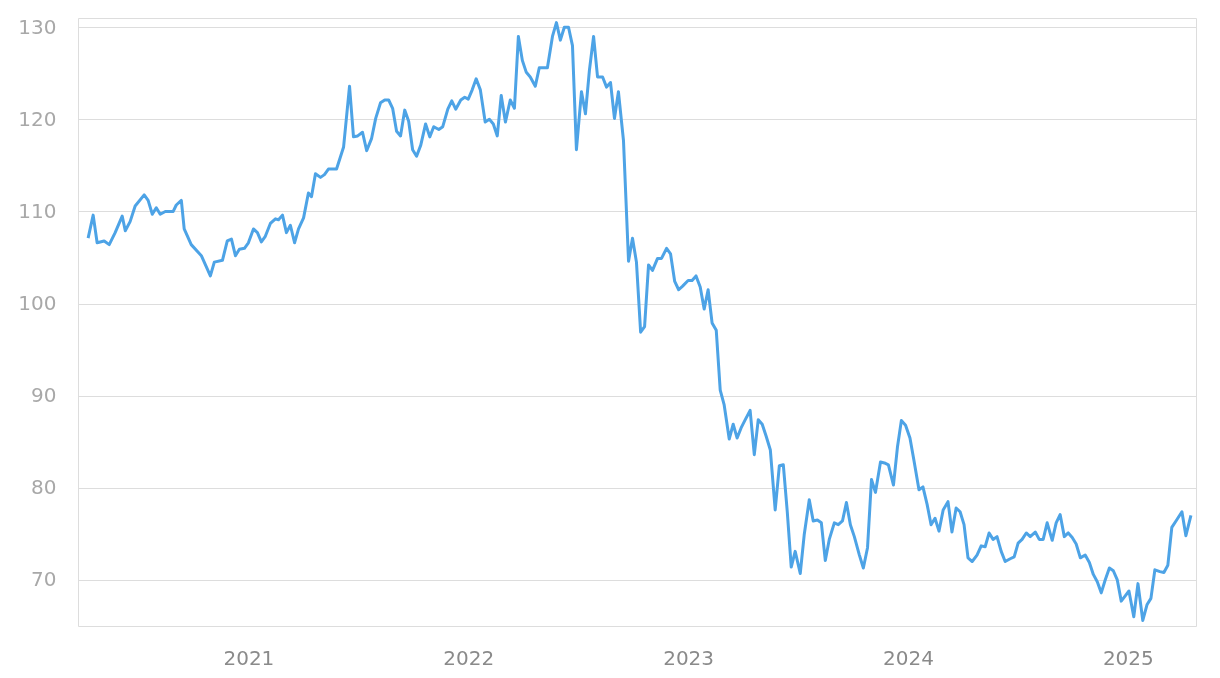 This screenshot has width=1220, height=678. I want to click on y-tick-label: 130, so click(37, 26).